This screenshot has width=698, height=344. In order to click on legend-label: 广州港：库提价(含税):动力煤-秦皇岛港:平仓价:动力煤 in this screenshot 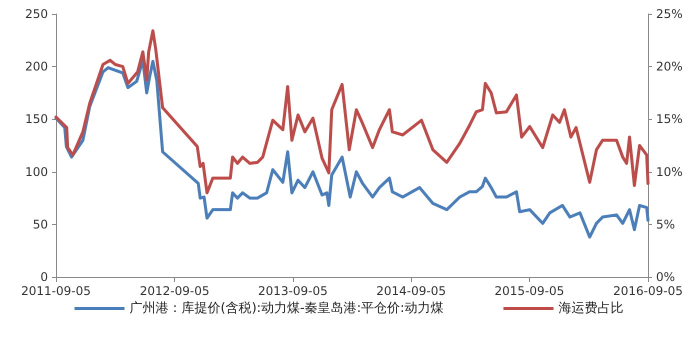, I will do `click(287, 308)`.